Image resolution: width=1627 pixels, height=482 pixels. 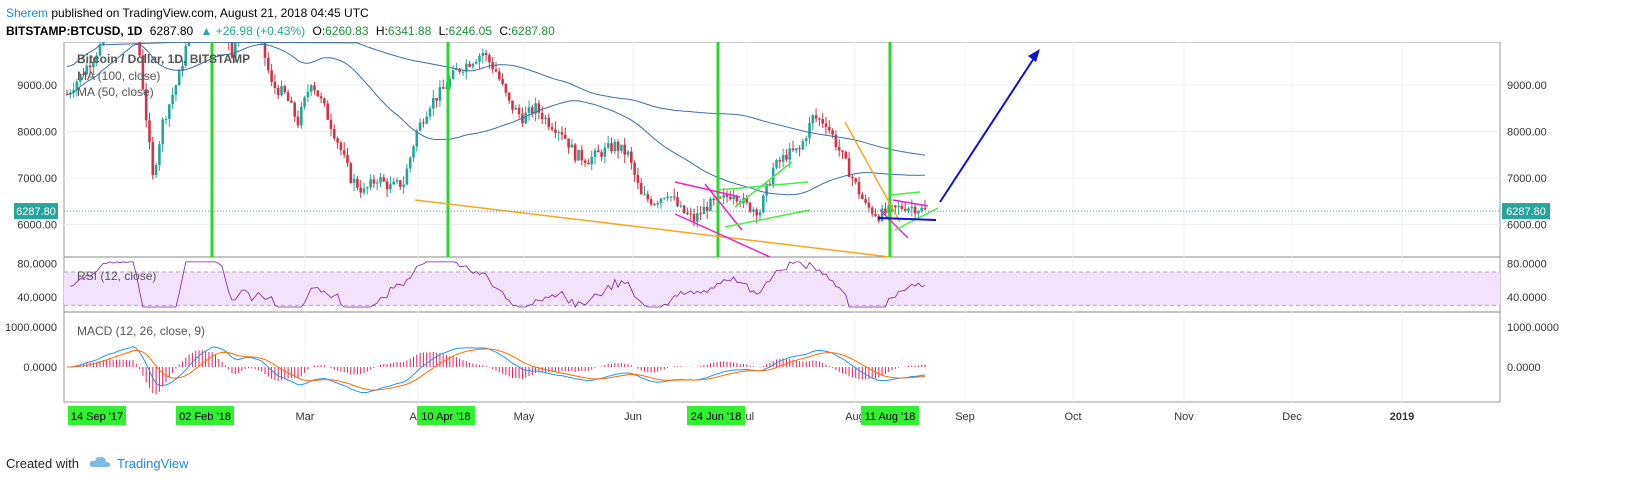 I want to click on high-label: H:, so click(x=381, y=31).